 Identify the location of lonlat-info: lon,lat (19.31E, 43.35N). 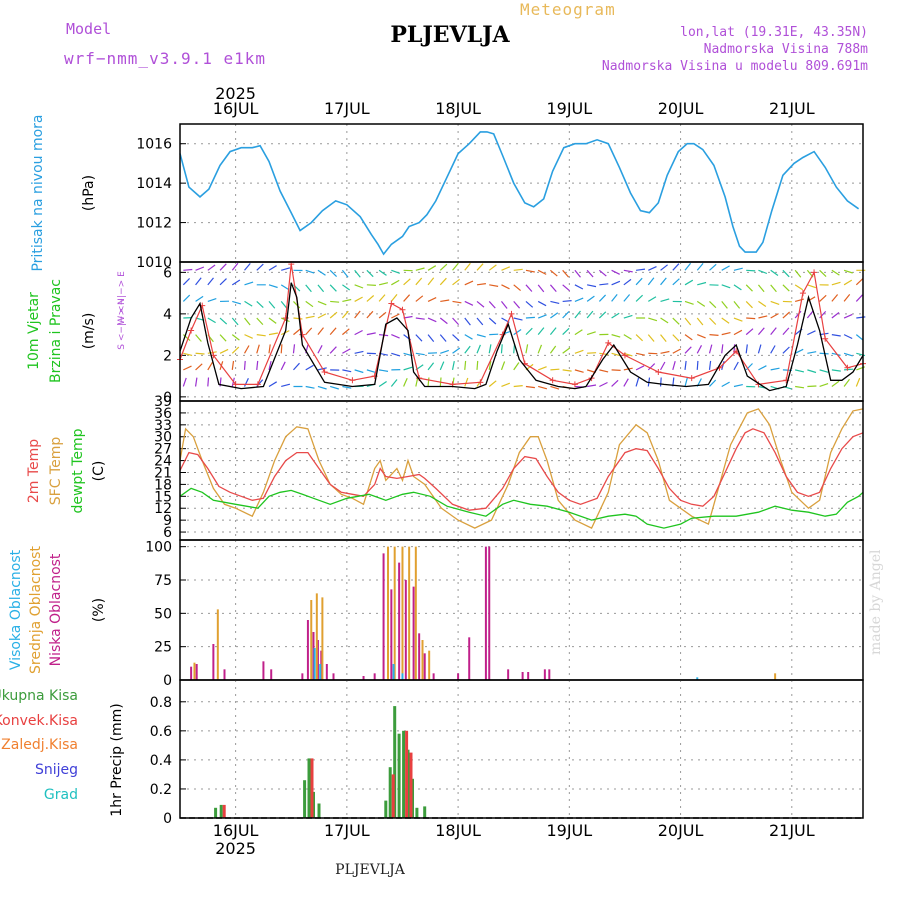
(774, 32).